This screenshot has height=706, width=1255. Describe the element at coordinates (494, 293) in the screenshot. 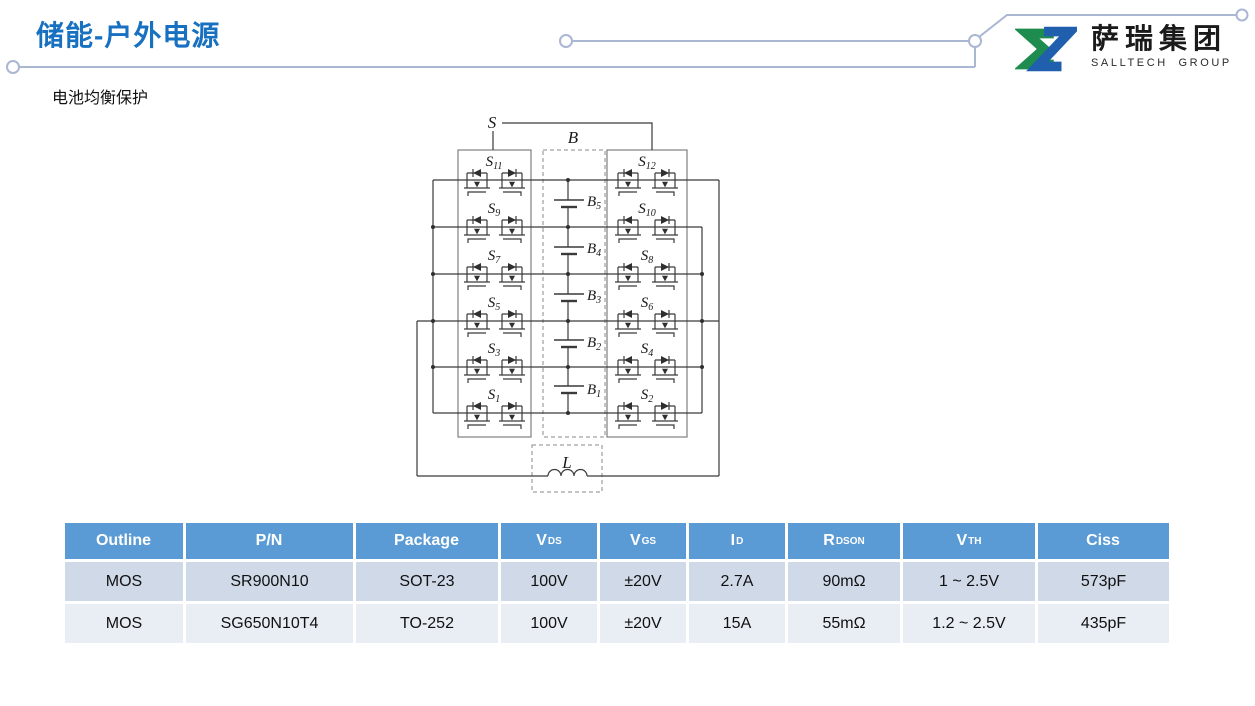

I see `left-switch-bank-box` at that location.